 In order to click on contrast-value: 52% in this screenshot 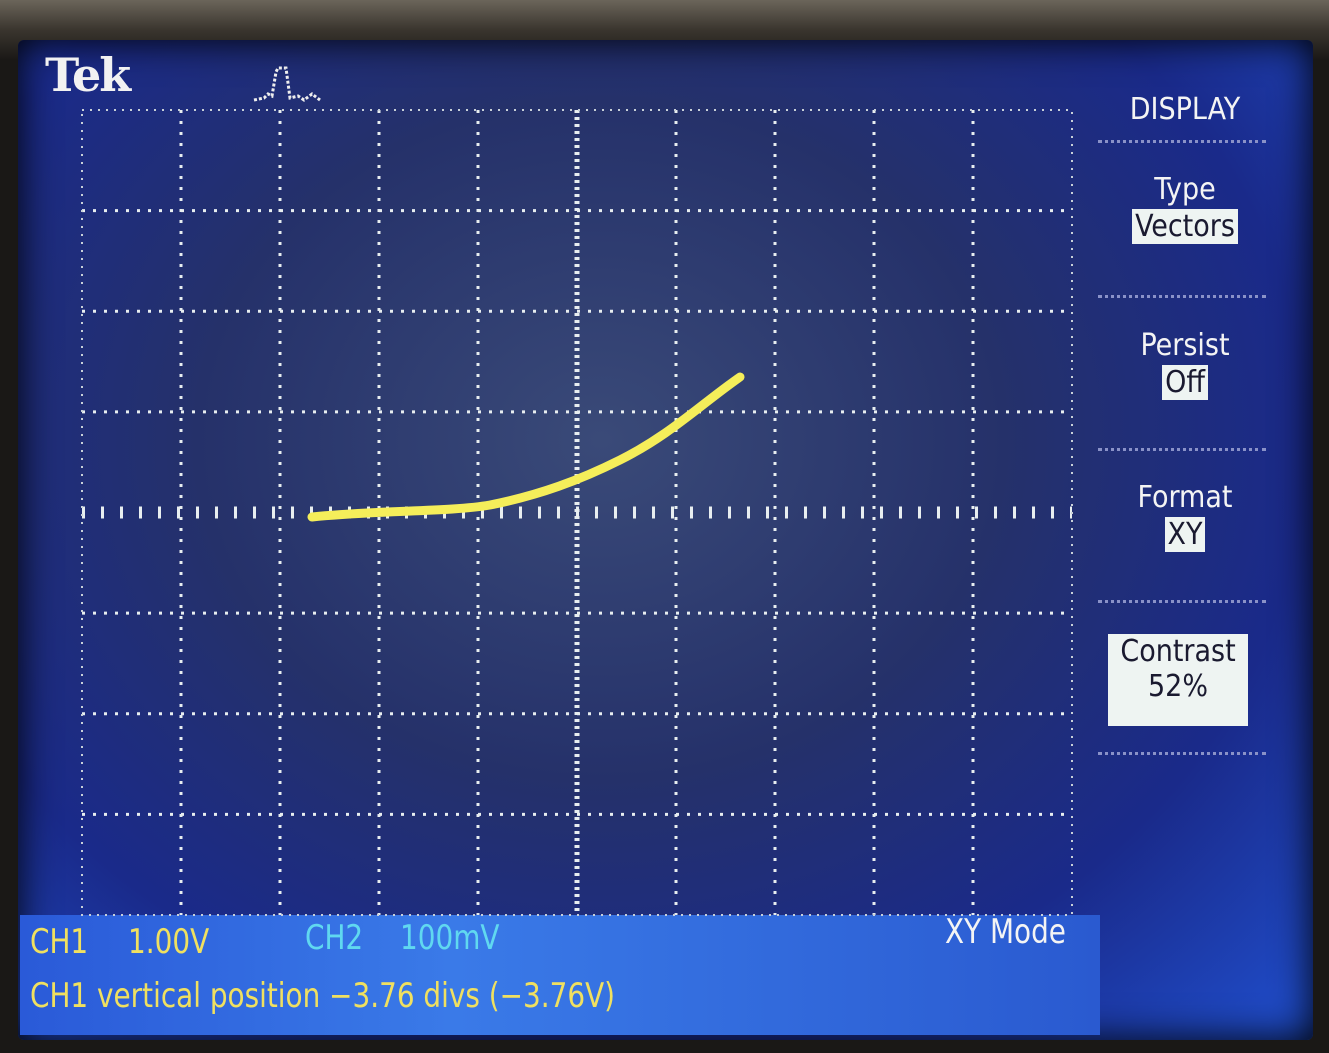, I will do `click(1178, 686)`.